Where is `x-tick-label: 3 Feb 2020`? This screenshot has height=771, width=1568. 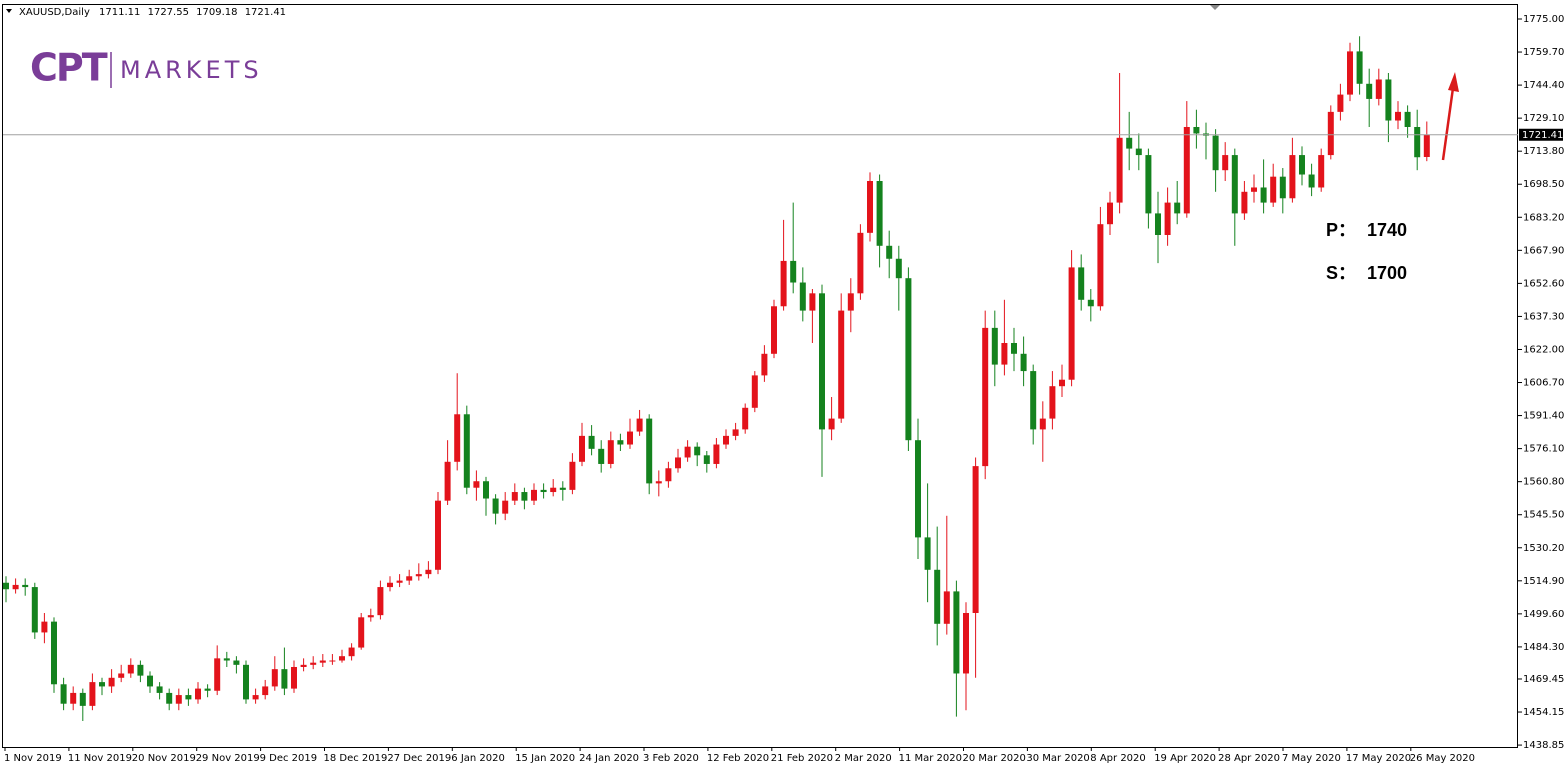
x-tick-label: 3 Feb 2020 is located at coordinates (671, 758).